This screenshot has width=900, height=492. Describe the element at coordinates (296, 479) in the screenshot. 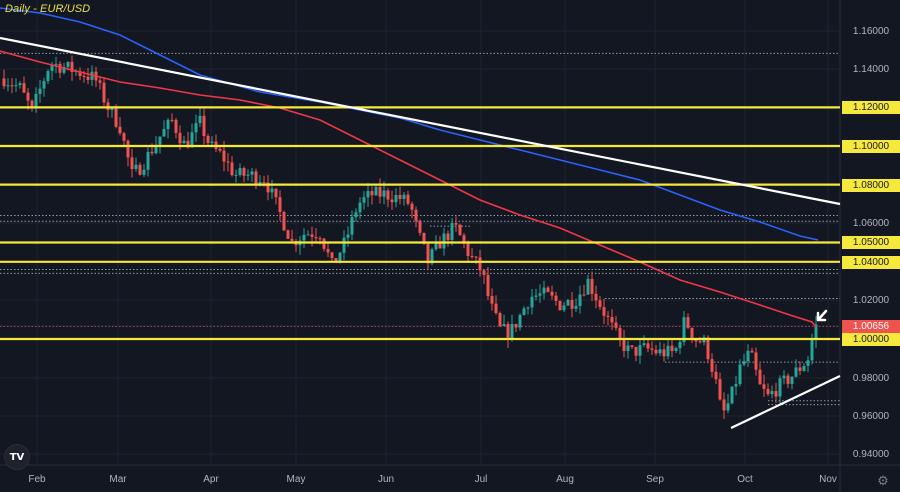

I see `time-axis-label: May` at that location.